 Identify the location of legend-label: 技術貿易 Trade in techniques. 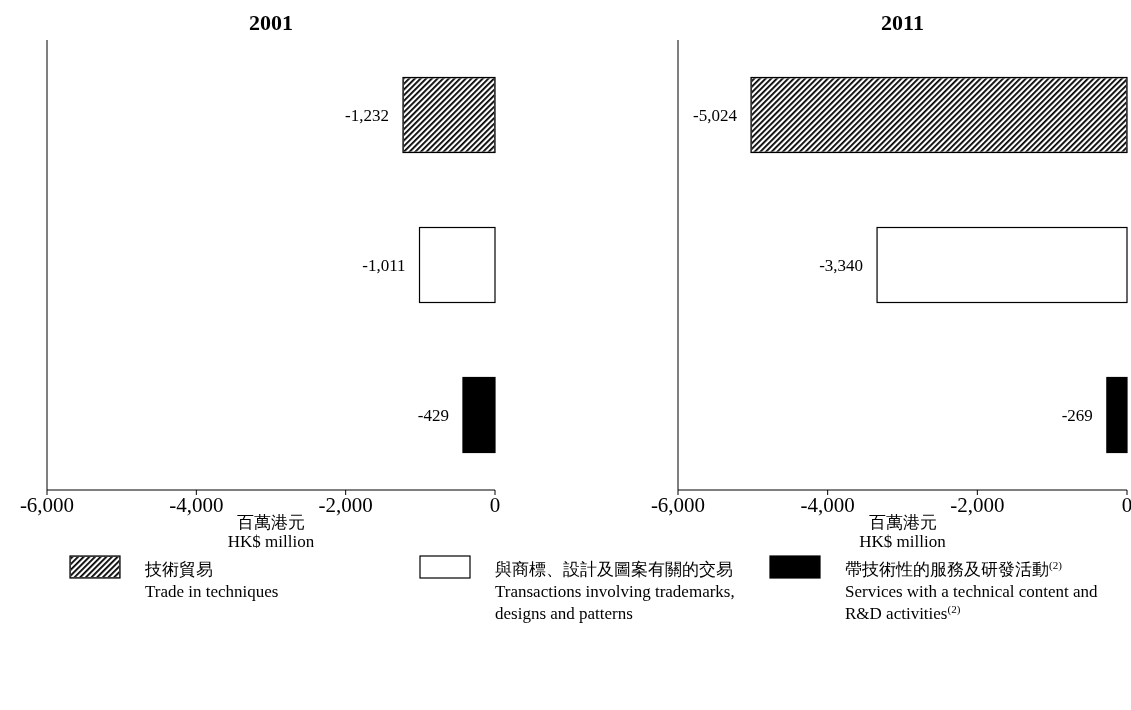
(211, 580).